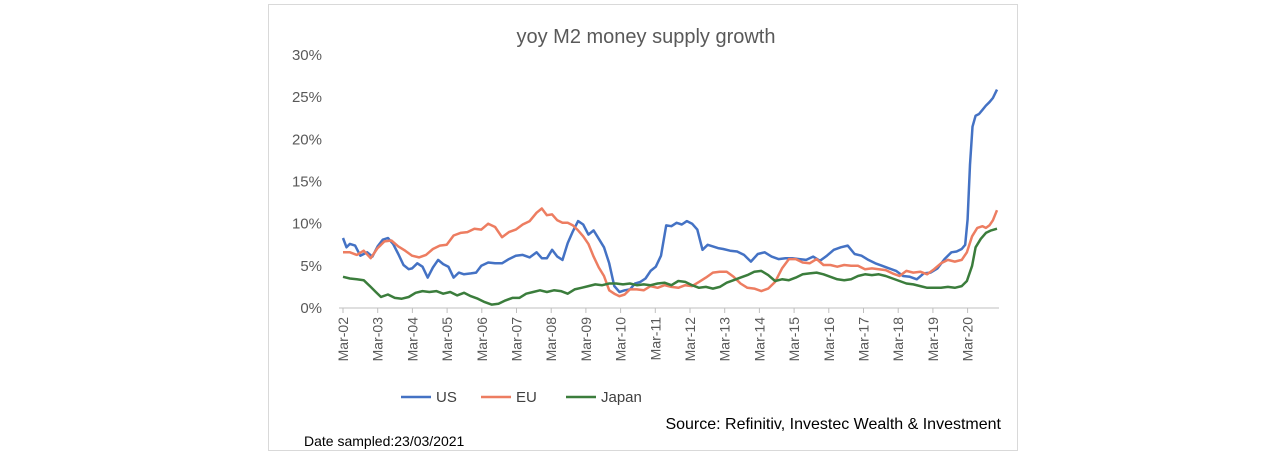  Describe the element at coordinates (482, 339) in the screenshot. I see `x-tick-label: Mar-06` at that location.